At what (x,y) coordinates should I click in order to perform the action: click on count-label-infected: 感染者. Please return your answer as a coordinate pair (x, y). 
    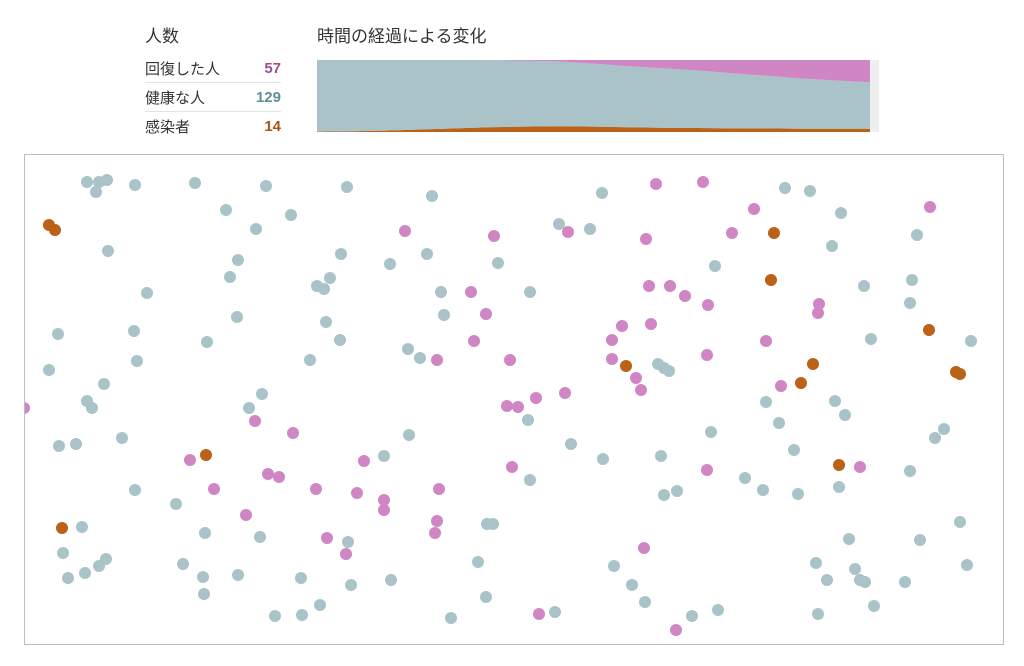
    Looking at the image, I should click on (168, 126).